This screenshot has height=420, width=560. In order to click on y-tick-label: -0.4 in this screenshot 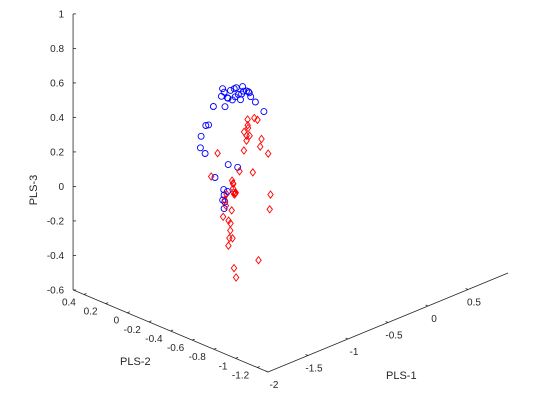, I will do `click(154, 339)`.